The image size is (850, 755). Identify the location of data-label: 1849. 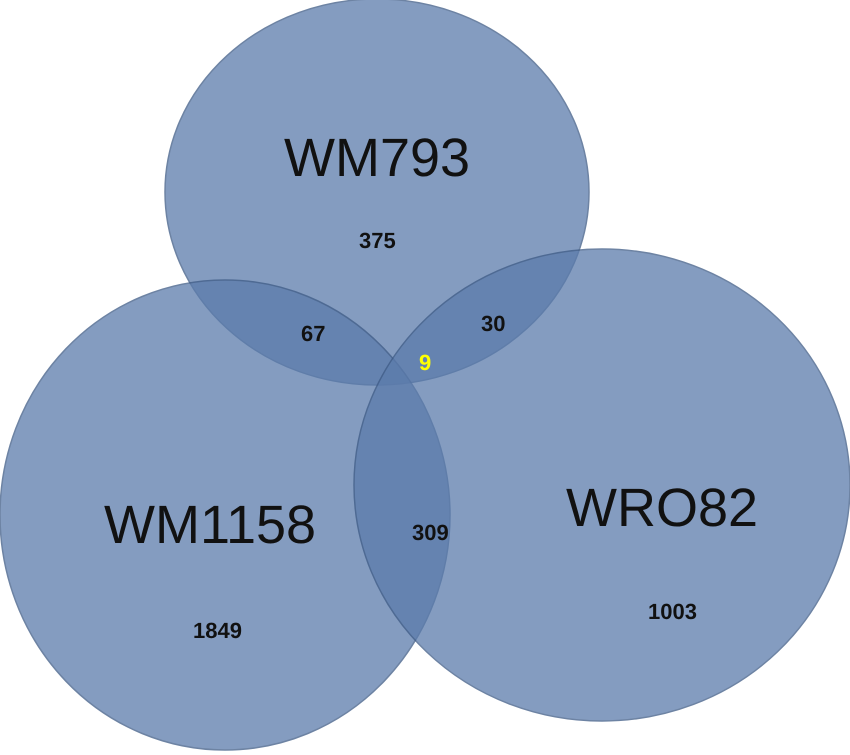
(217, 630).